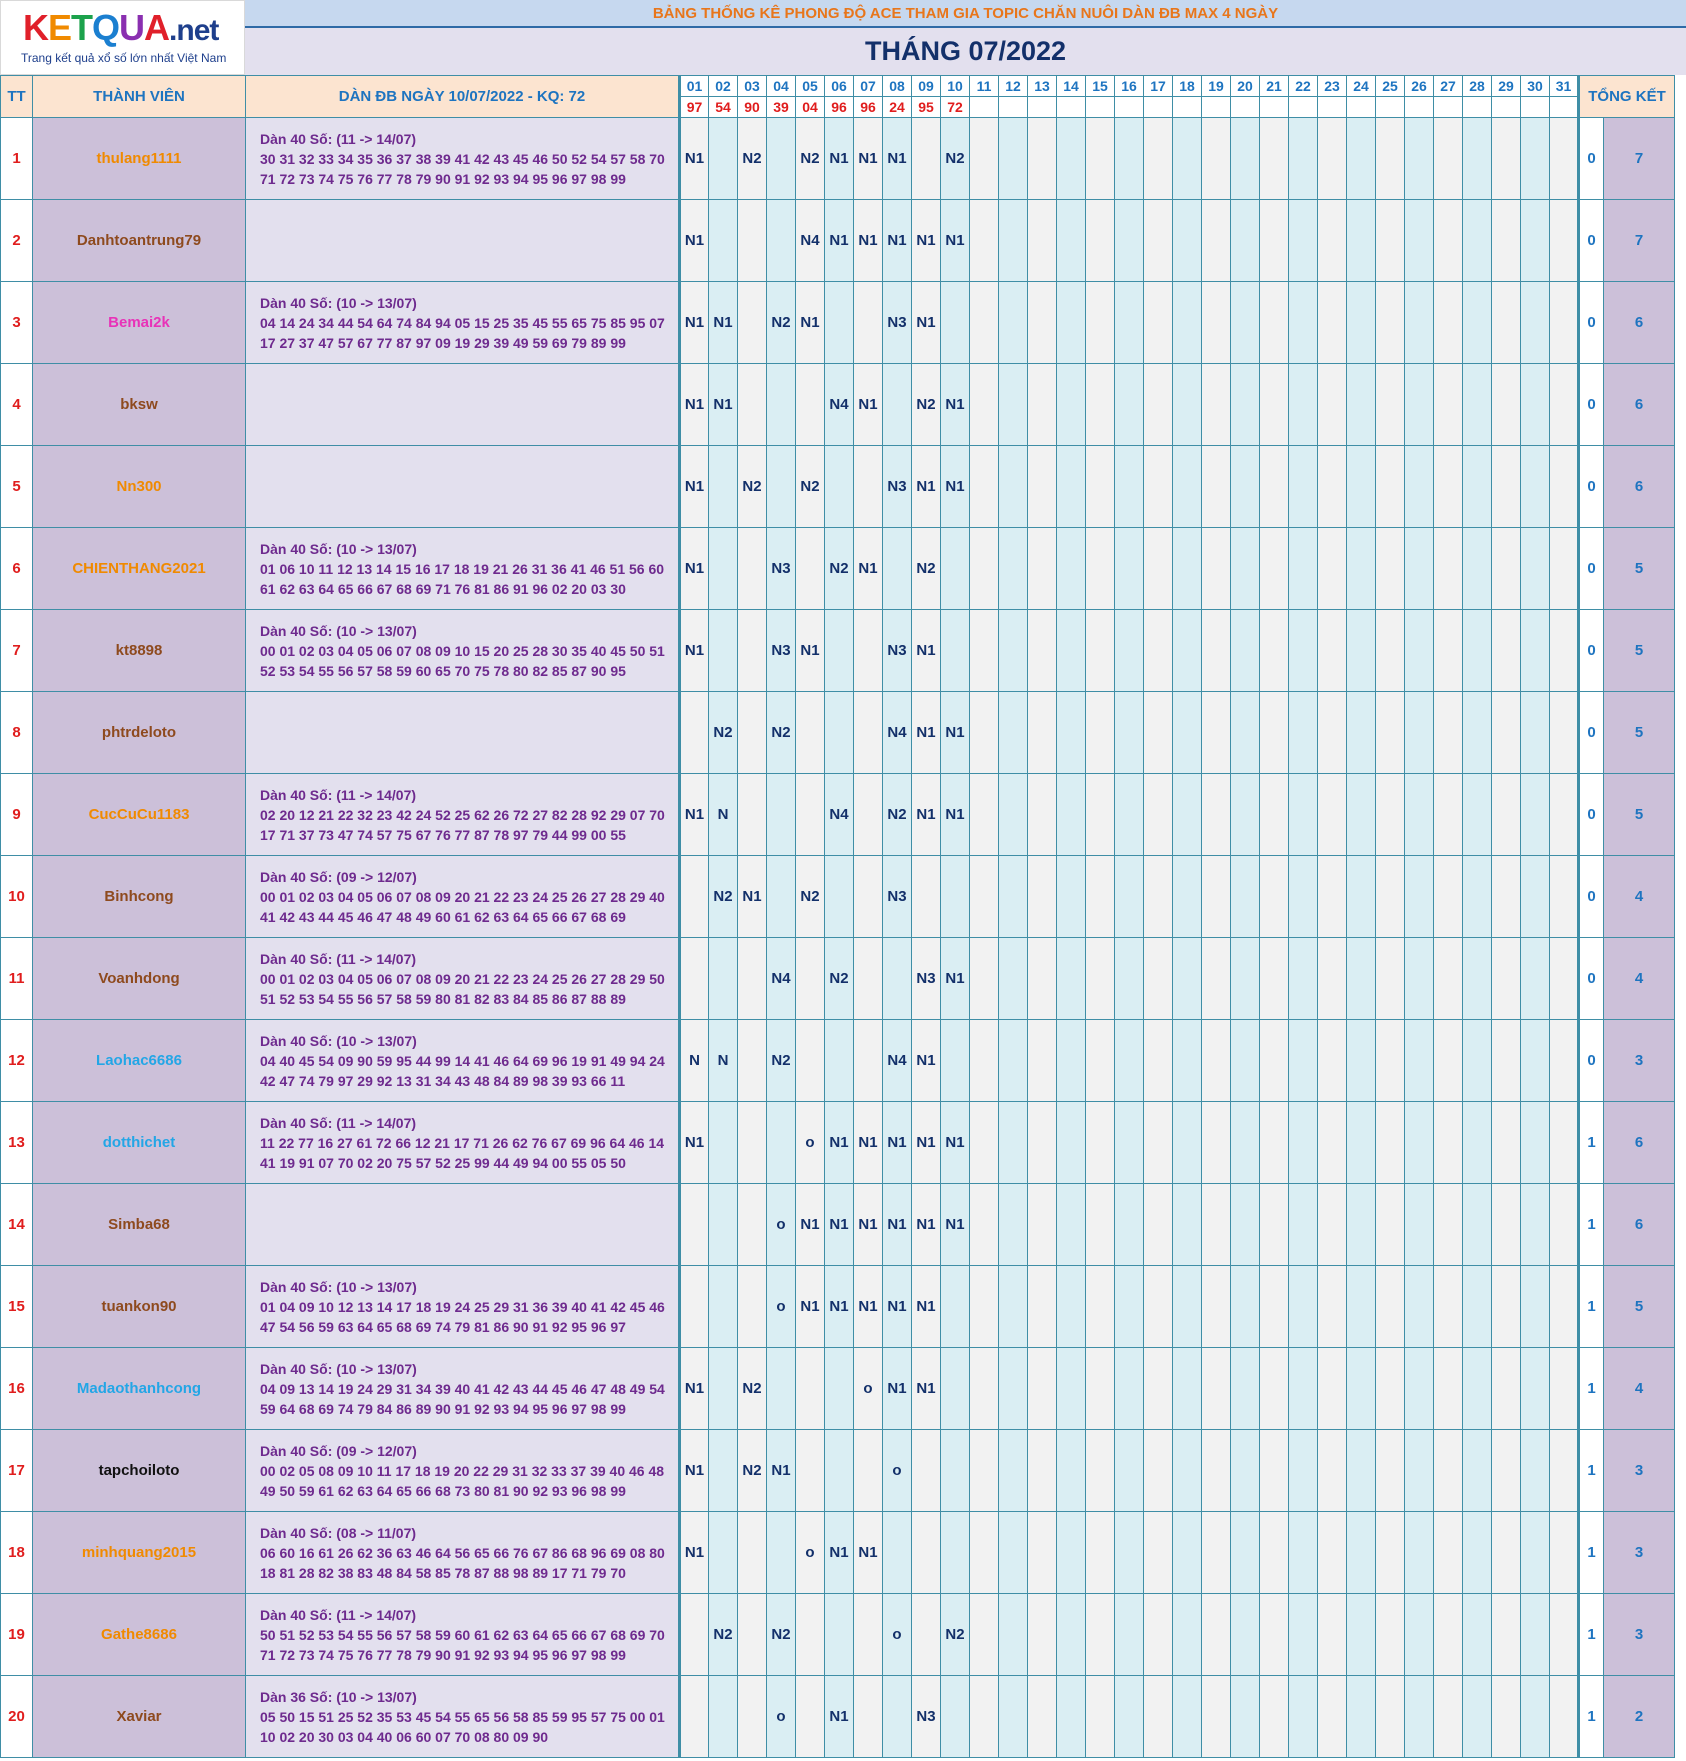 This screenshot has height=1761, width=1686. I want to click on day-mark: N, so click(723, 814).